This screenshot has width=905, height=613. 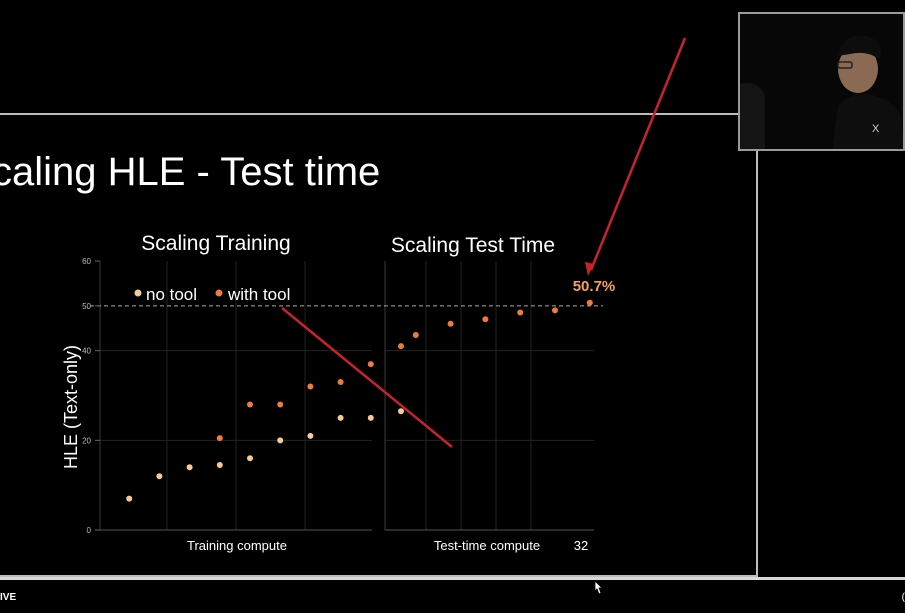 What do you see at coordinates (215, 243) in the screenshot?
I see `panel-title-scaling-training: Scaling Training` at bounding box center [215, 243].